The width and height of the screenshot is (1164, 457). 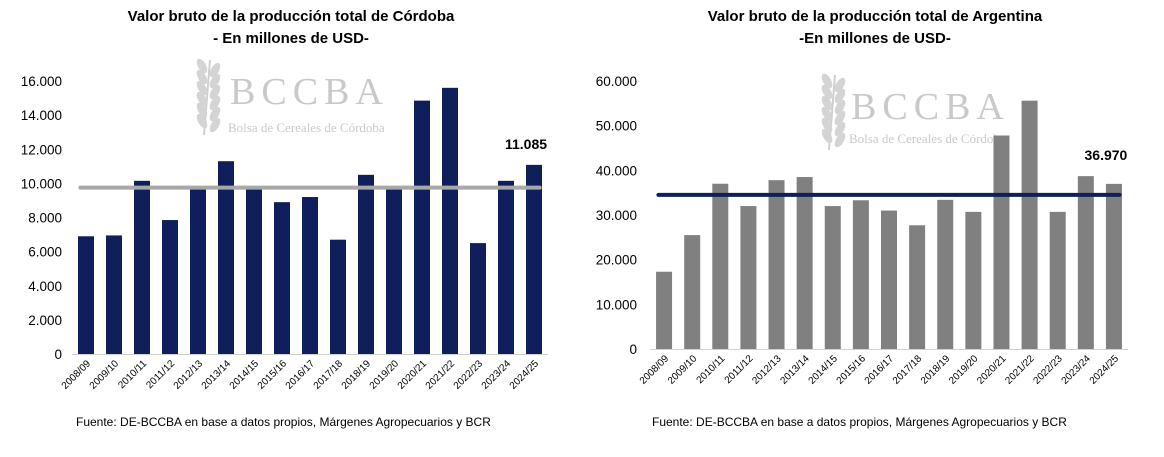 What do you see at coordinates (616, 260) in the screenshot?
I see `y-tick-label: 20.000` at bounding box center [616, 260].